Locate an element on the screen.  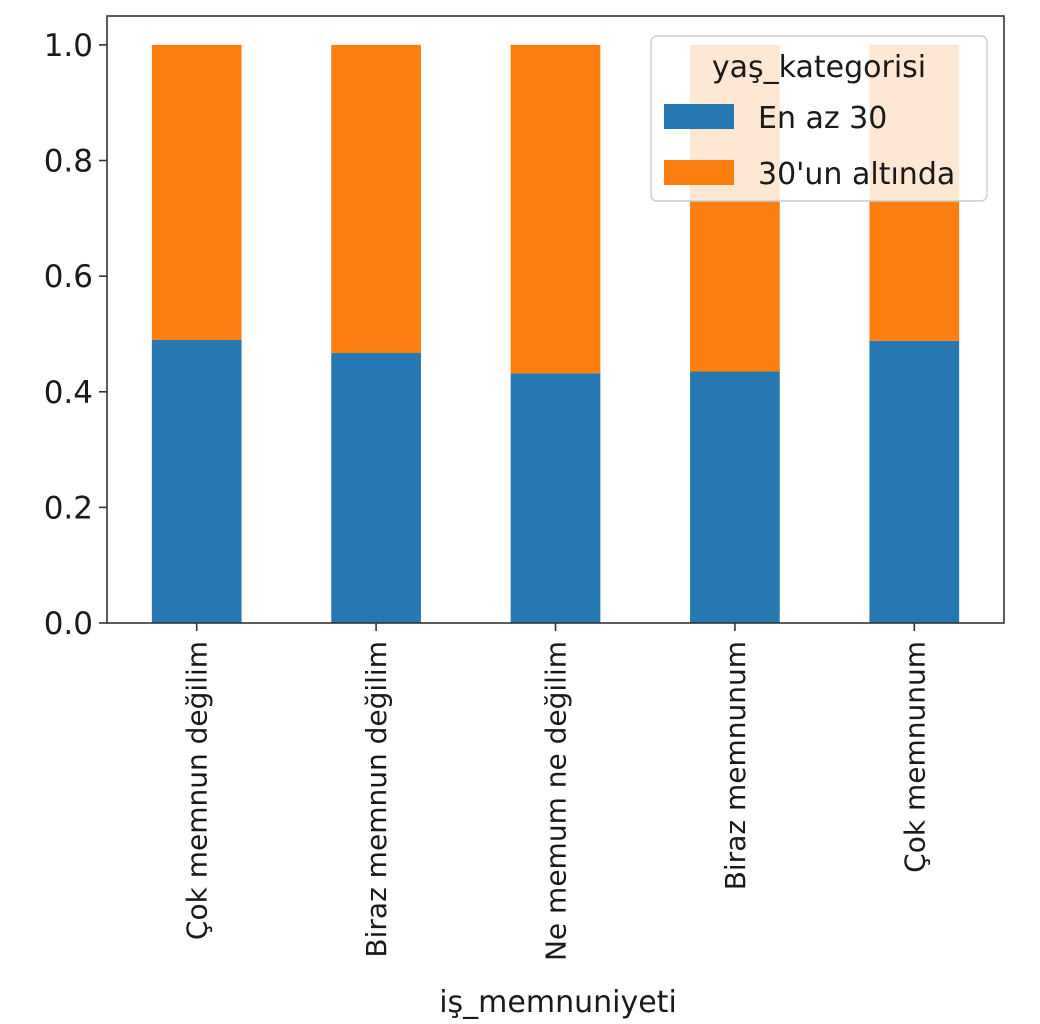
x-axis-label: iş_memnuniyeti is located at coordinates (558, 1002).